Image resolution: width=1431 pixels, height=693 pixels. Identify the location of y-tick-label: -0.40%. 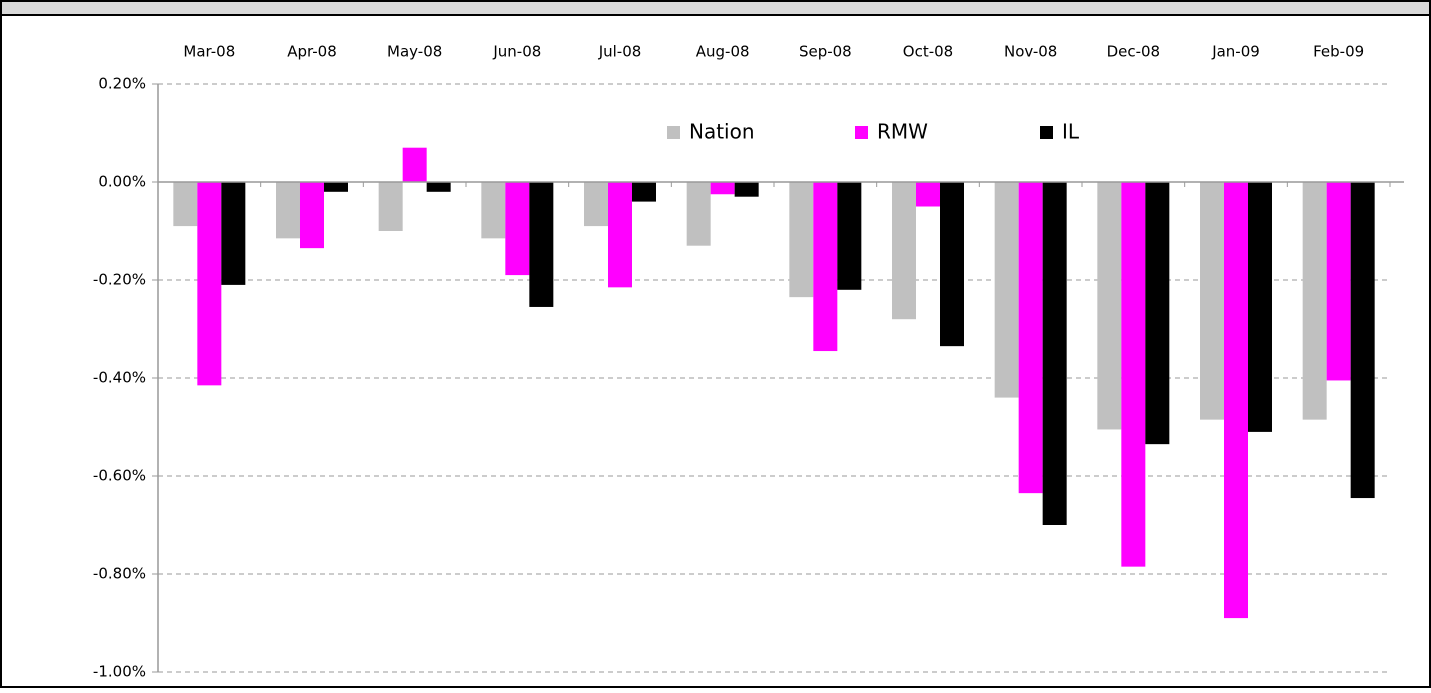
(119, 378).